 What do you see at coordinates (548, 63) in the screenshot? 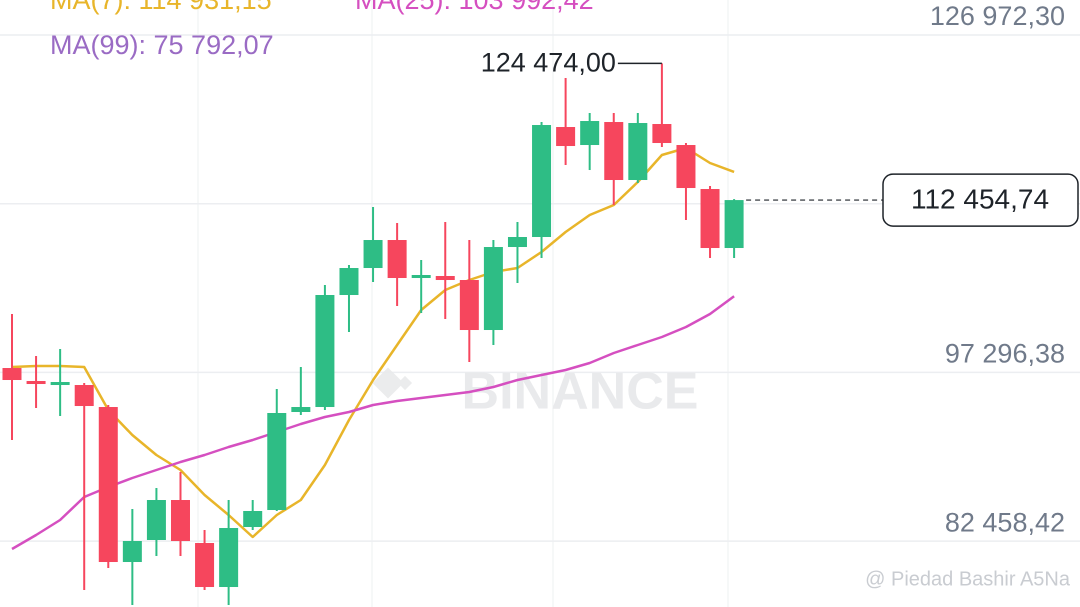
I see `high-label: 124 474,00` at bounding box center [548, 63].